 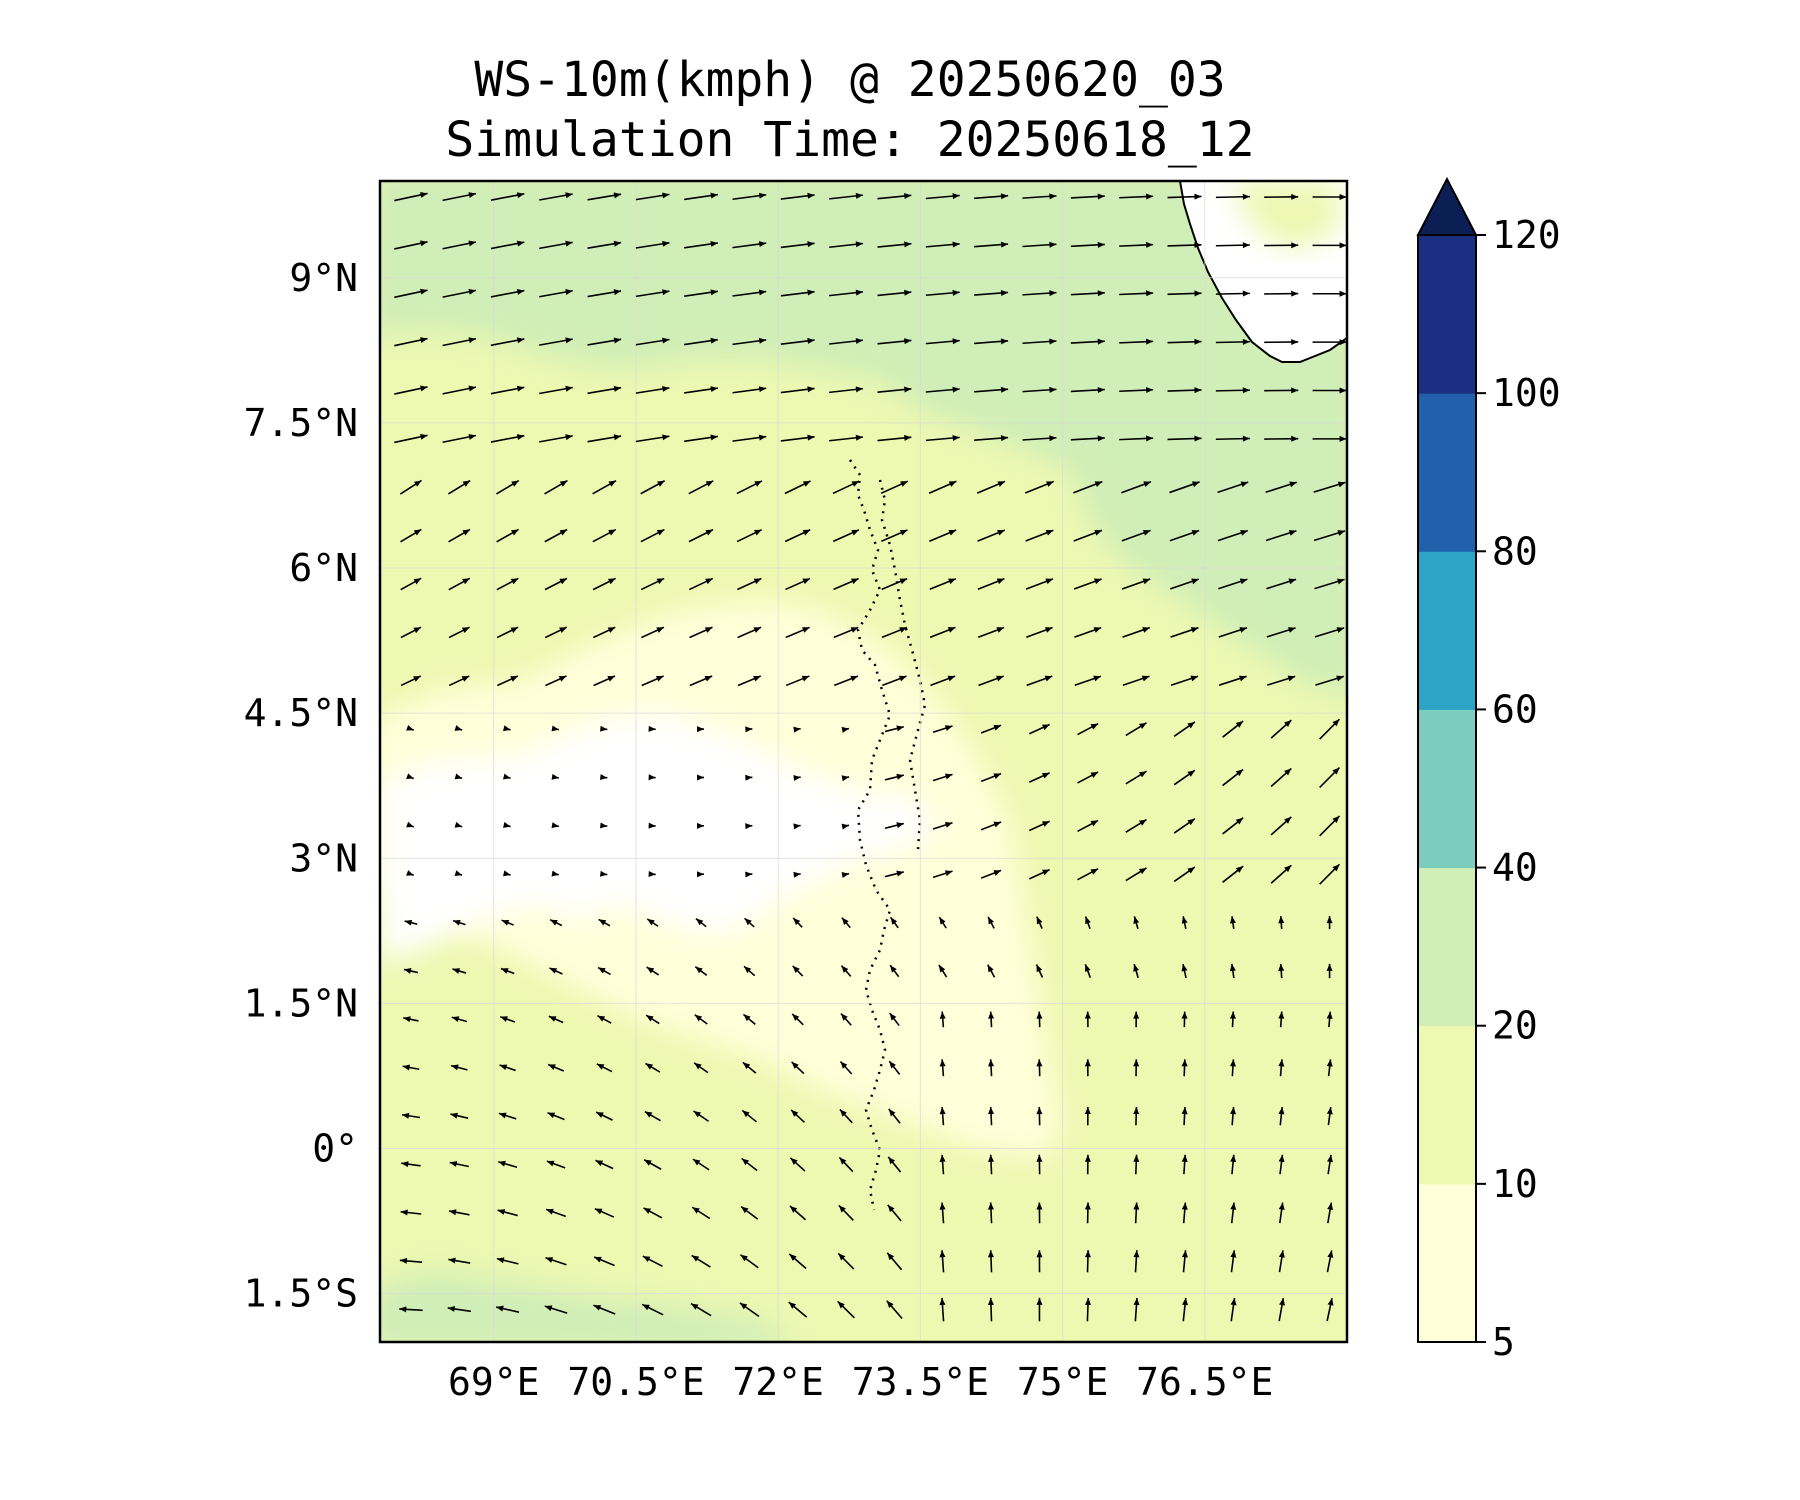 I want to click on colorbar-segment, so click(x=1447, y=1263).